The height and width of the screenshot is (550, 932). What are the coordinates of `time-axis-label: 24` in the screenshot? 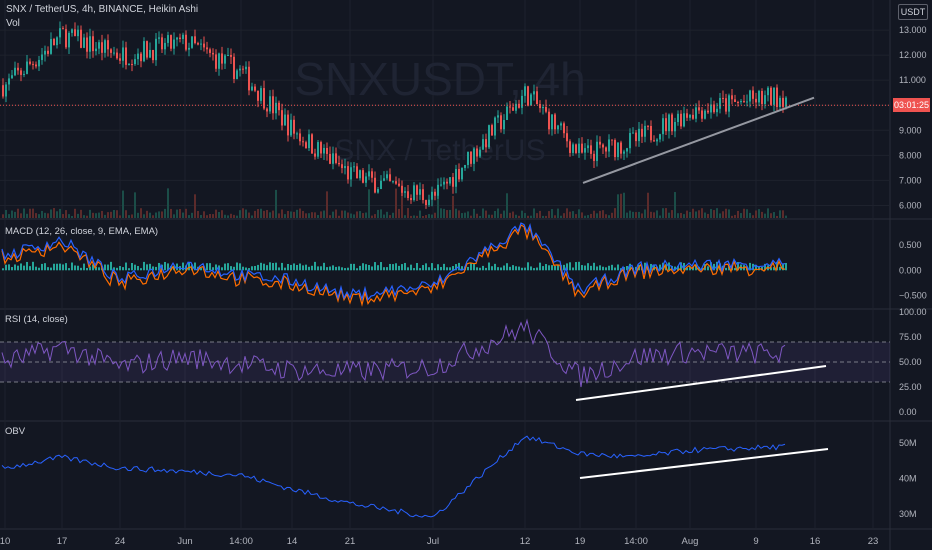 It's located at (120, 541).